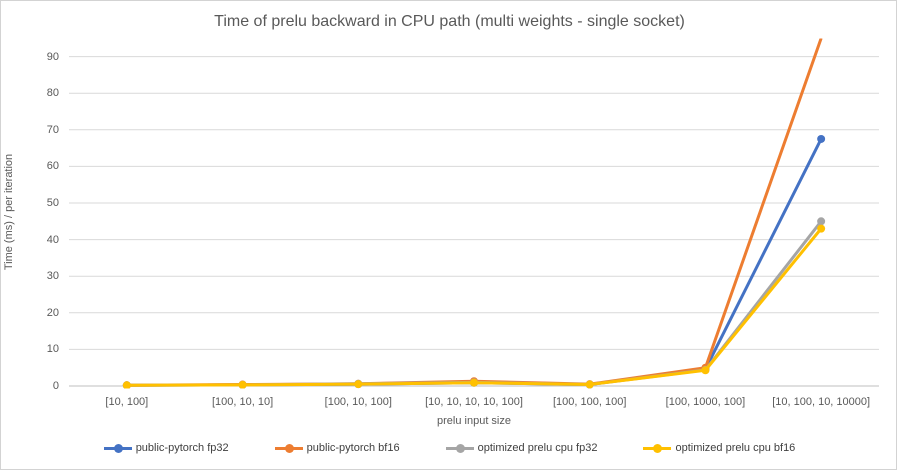 The image size is (897, 470). What do you see at coordinates (242, 402) in the screenshot?
I see `x-tick-label: [100, 10, 10]` at bounding box center [242, 402].